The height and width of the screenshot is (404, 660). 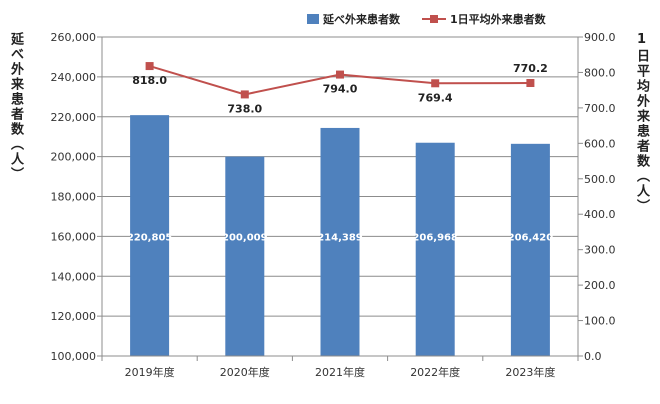 I want to click on y-left-tick-label: 220,000, so click(x=74, y=117).